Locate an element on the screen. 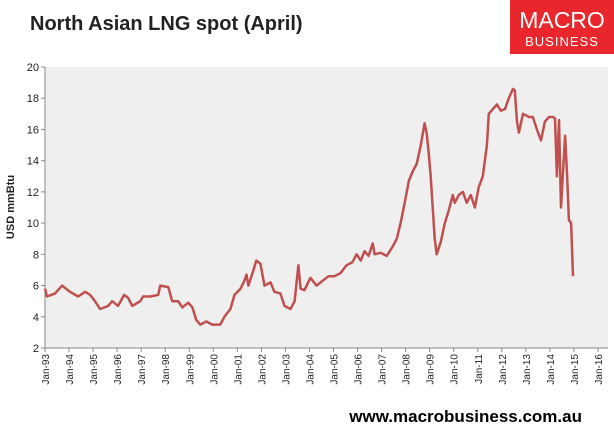 The width and height of the screenshot is (614, 431). y-tick-label: 20 is located at coordinates (33, 68).